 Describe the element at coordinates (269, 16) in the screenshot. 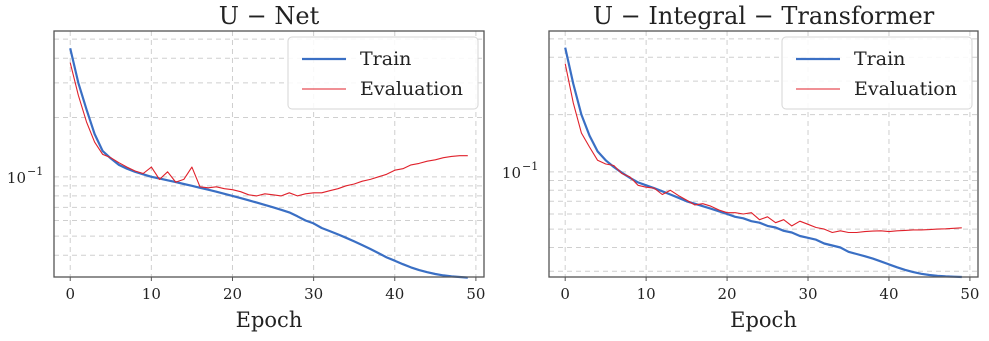

I see `chart-title: U − Net` at that location.